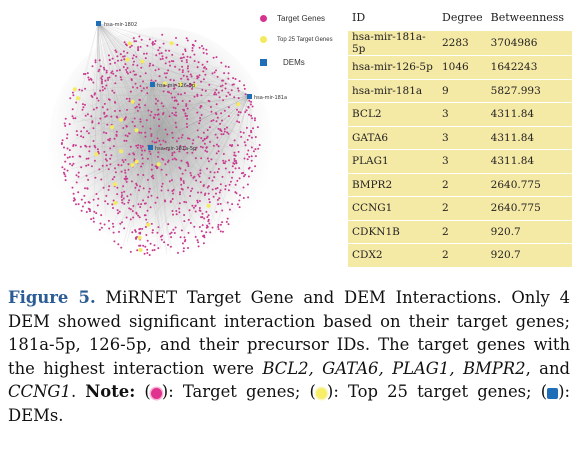  Describe the element at coordinates (459, 368) in the screenshot. I see `caption-sep` at that location.